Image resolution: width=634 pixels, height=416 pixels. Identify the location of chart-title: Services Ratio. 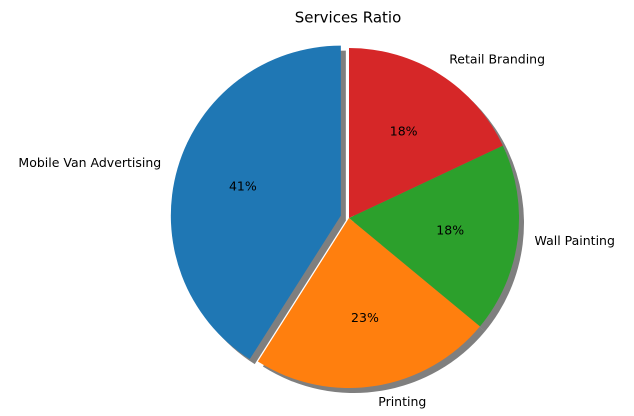
(348, 18).